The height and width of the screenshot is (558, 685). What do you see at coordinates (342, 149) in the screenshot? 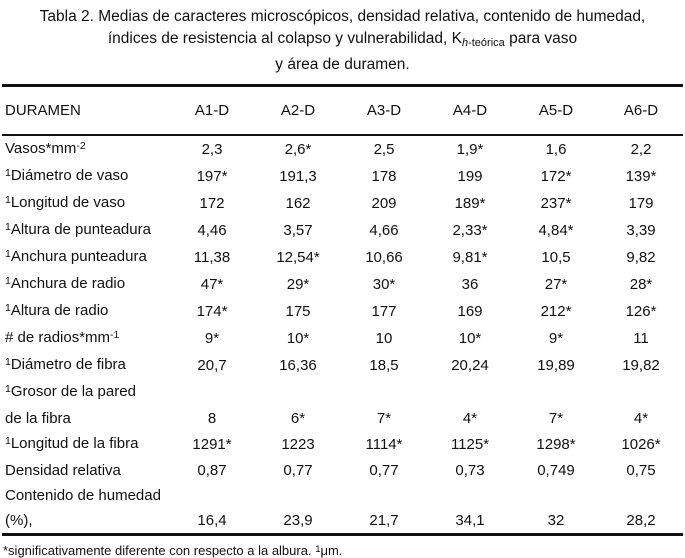
I see `table-row: Vasos*mm-2 2,3 2,6* 2,5 1,9* 1,6 2,2` at bounding box center [342, 149].